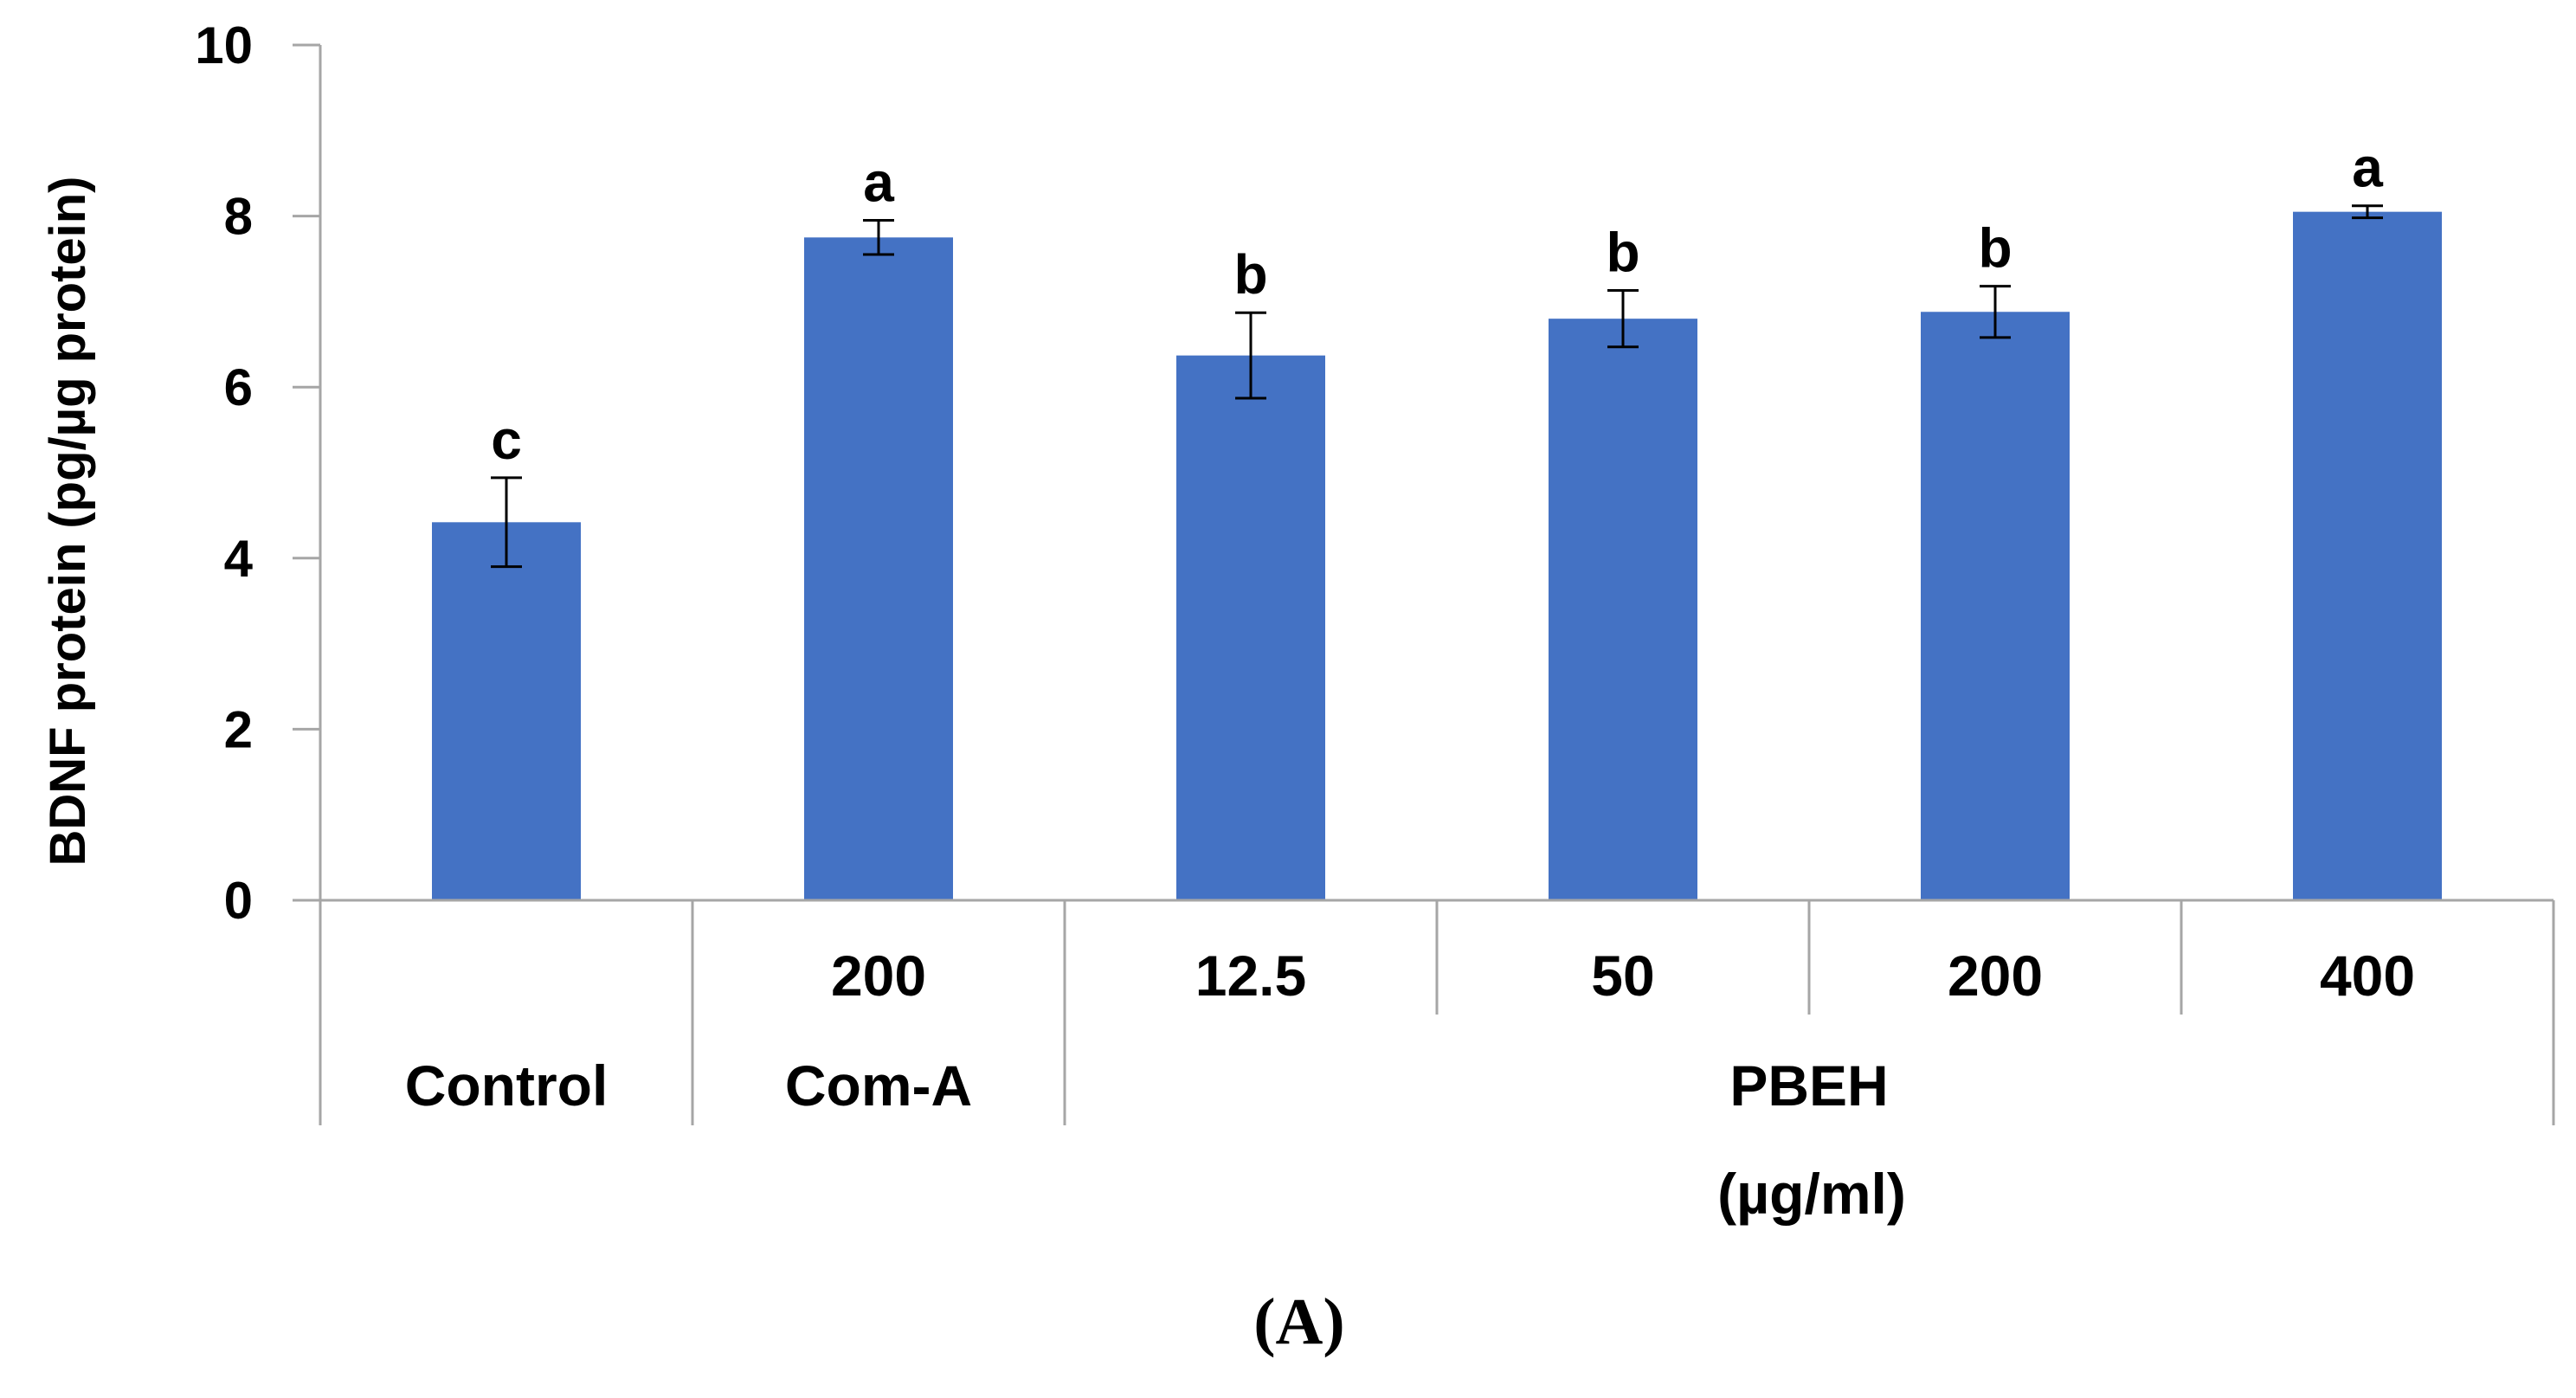 The height and width of the screenshot is (1398, 2576). I want to click on dose-label: 400, so click(2367, 976).